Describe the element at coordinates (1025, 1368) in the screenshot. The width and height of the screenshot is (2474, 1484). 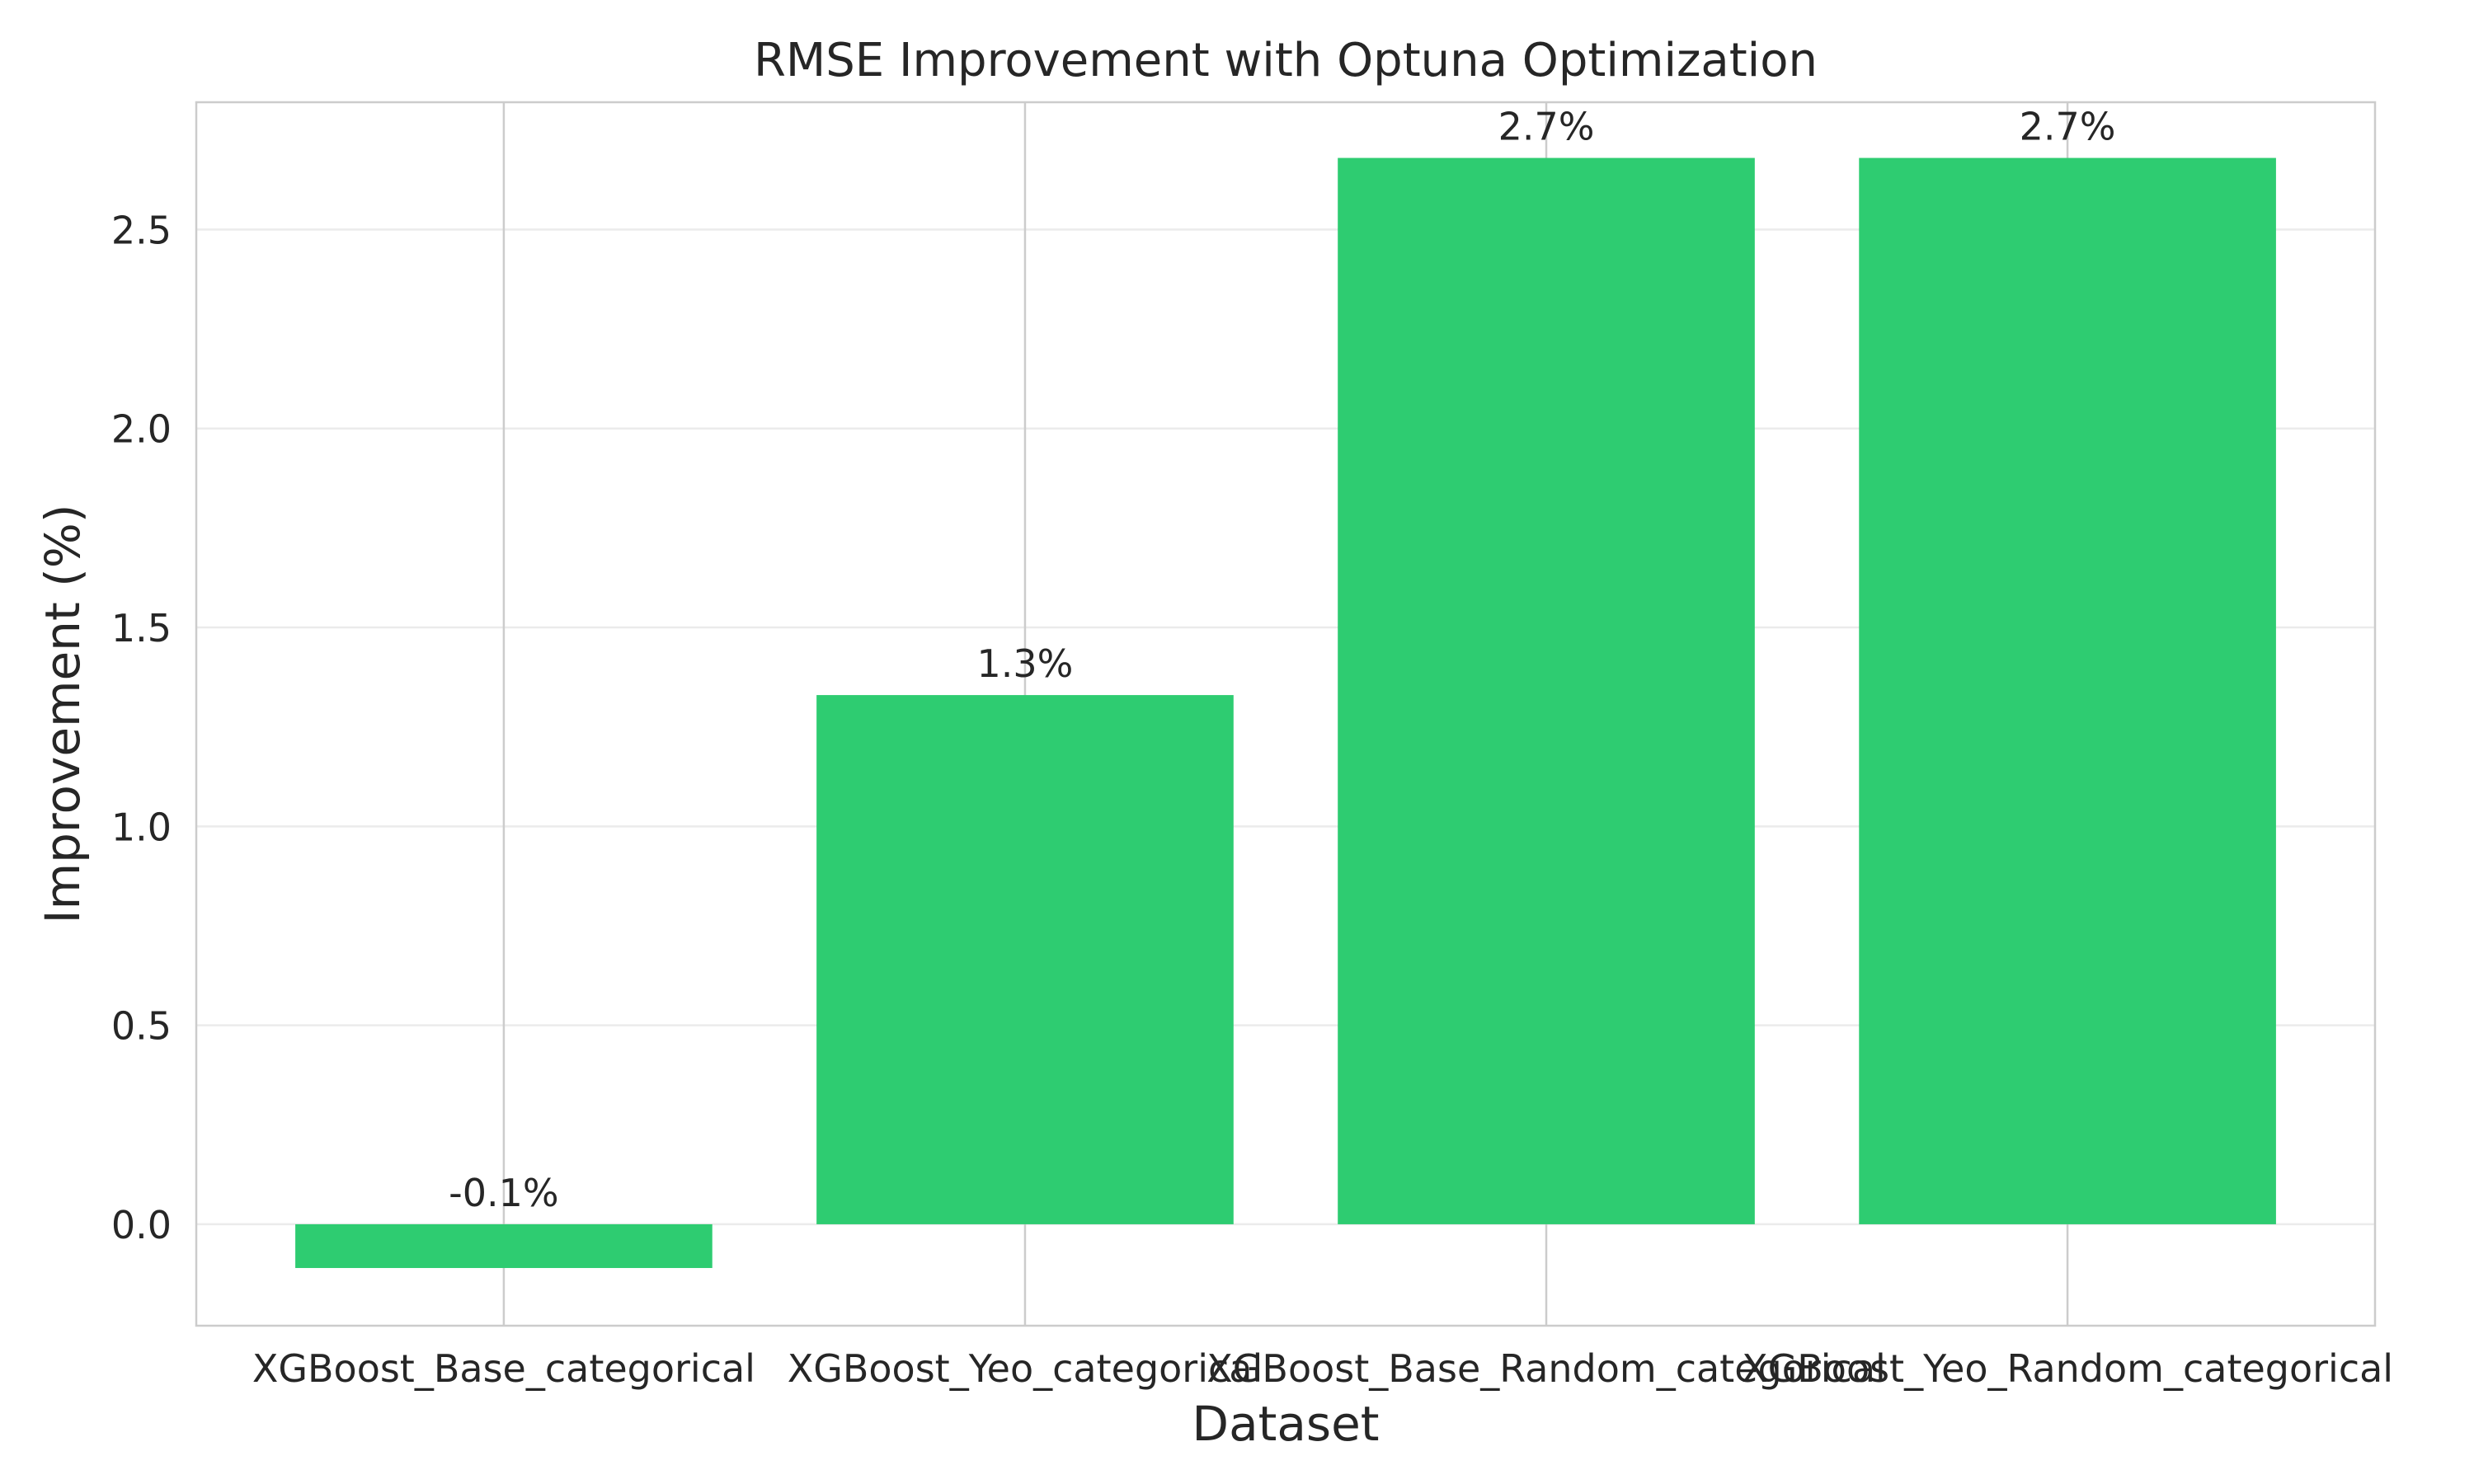
I see `x-tick-label: XGBoost_Yeo_categorical` at that location.